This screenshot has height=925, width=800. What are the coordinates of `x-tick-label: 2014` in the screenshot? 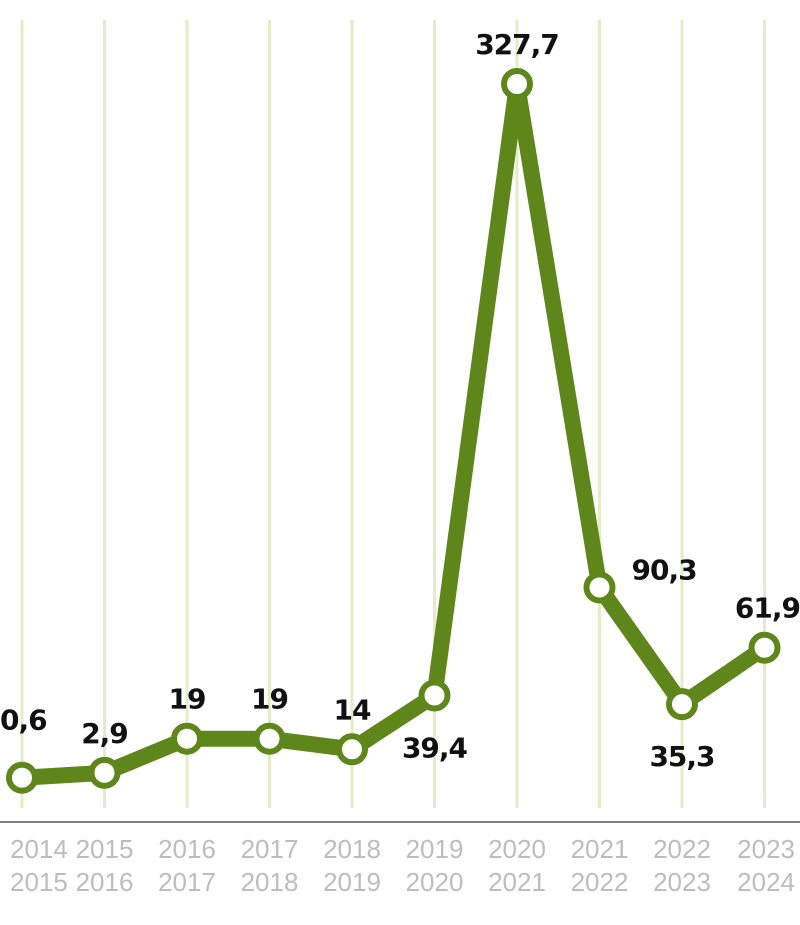 It's located at (39, 849).